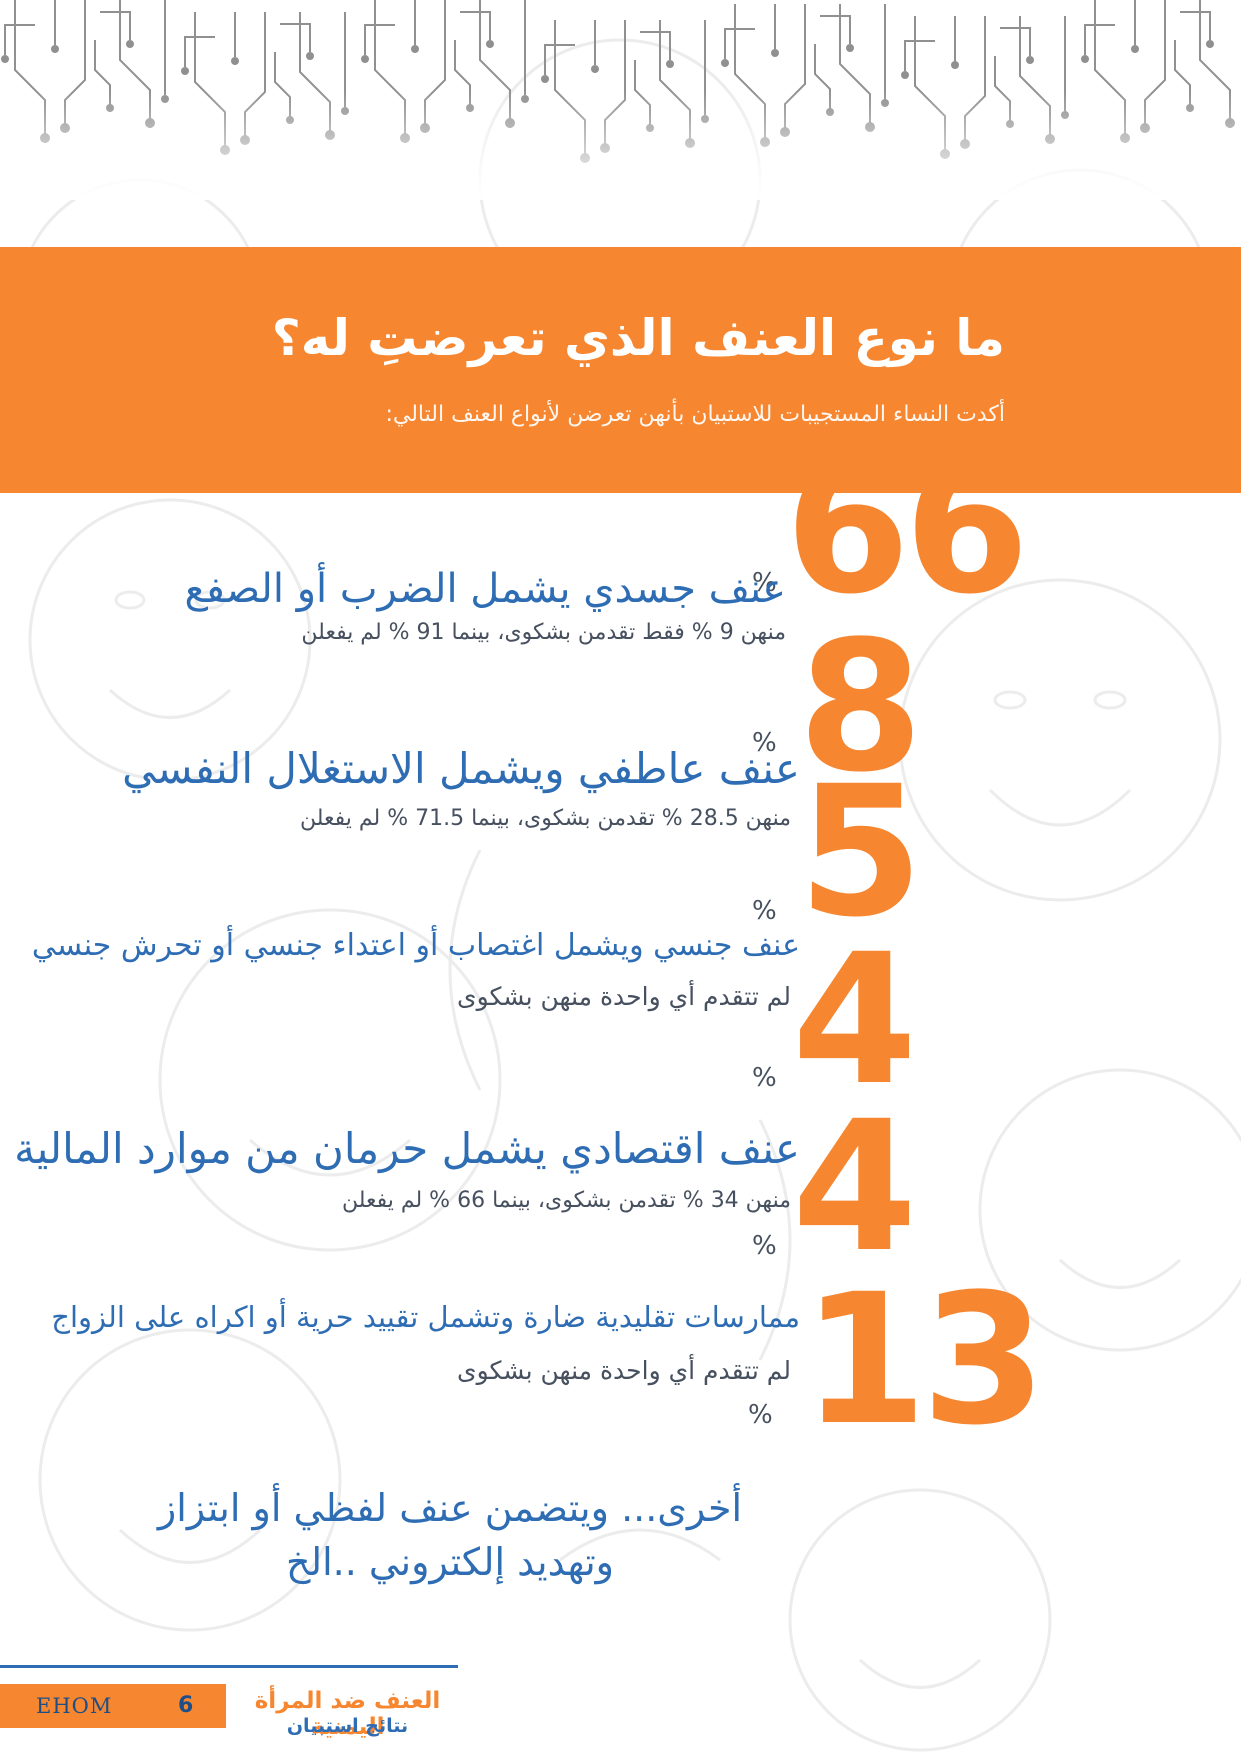  What do you see at coordinates (347, 1714) in the screenshot?
I see `footer-report-title: العنف ضد المرأة اليمنية` at bounding box center [347, 1714].